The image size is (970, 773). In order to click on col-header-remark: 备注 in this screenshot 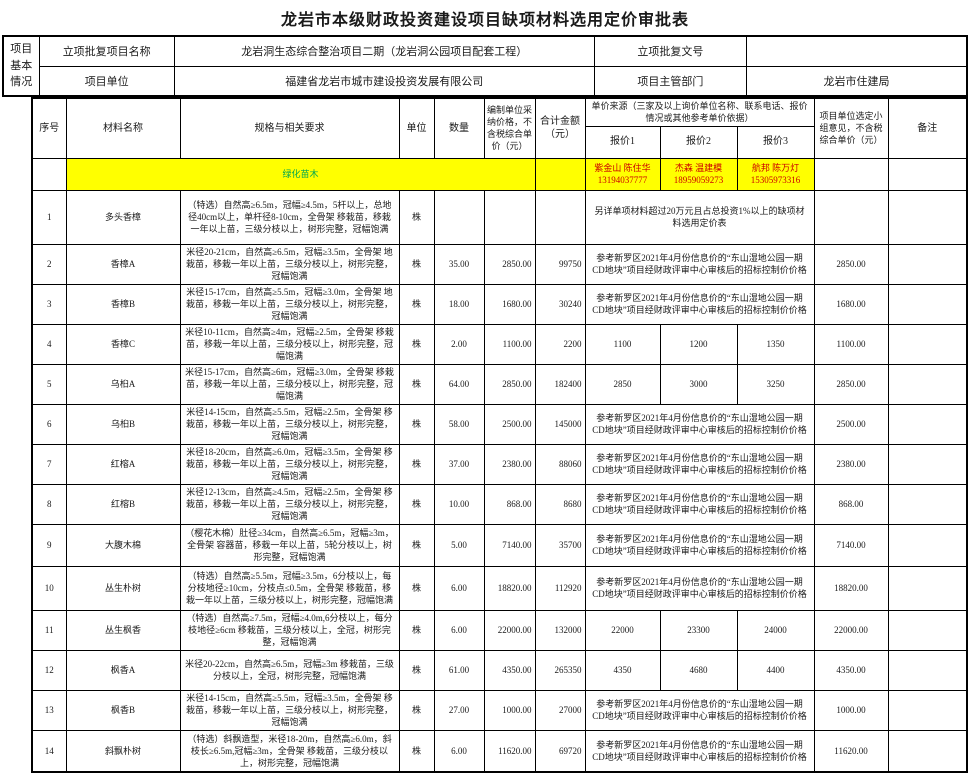, I will do `click(927, 128)`.